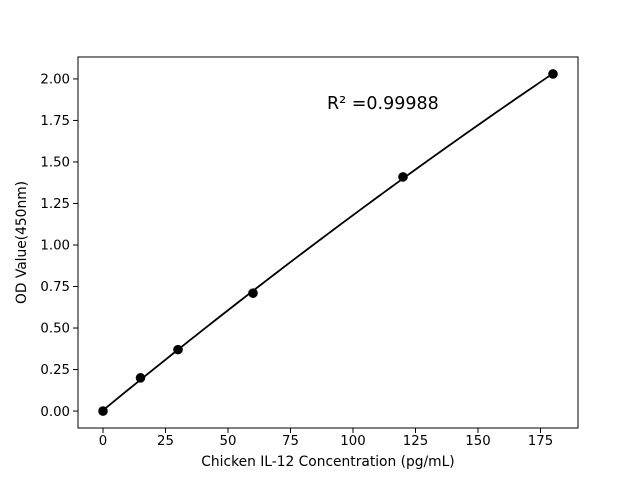 The width and height of the screenshot is (640, 480). What do you see at coordinates (55, 80) in the screenshot?
I see `y-tick-label: 2.00` at bounding box center [55, 80].